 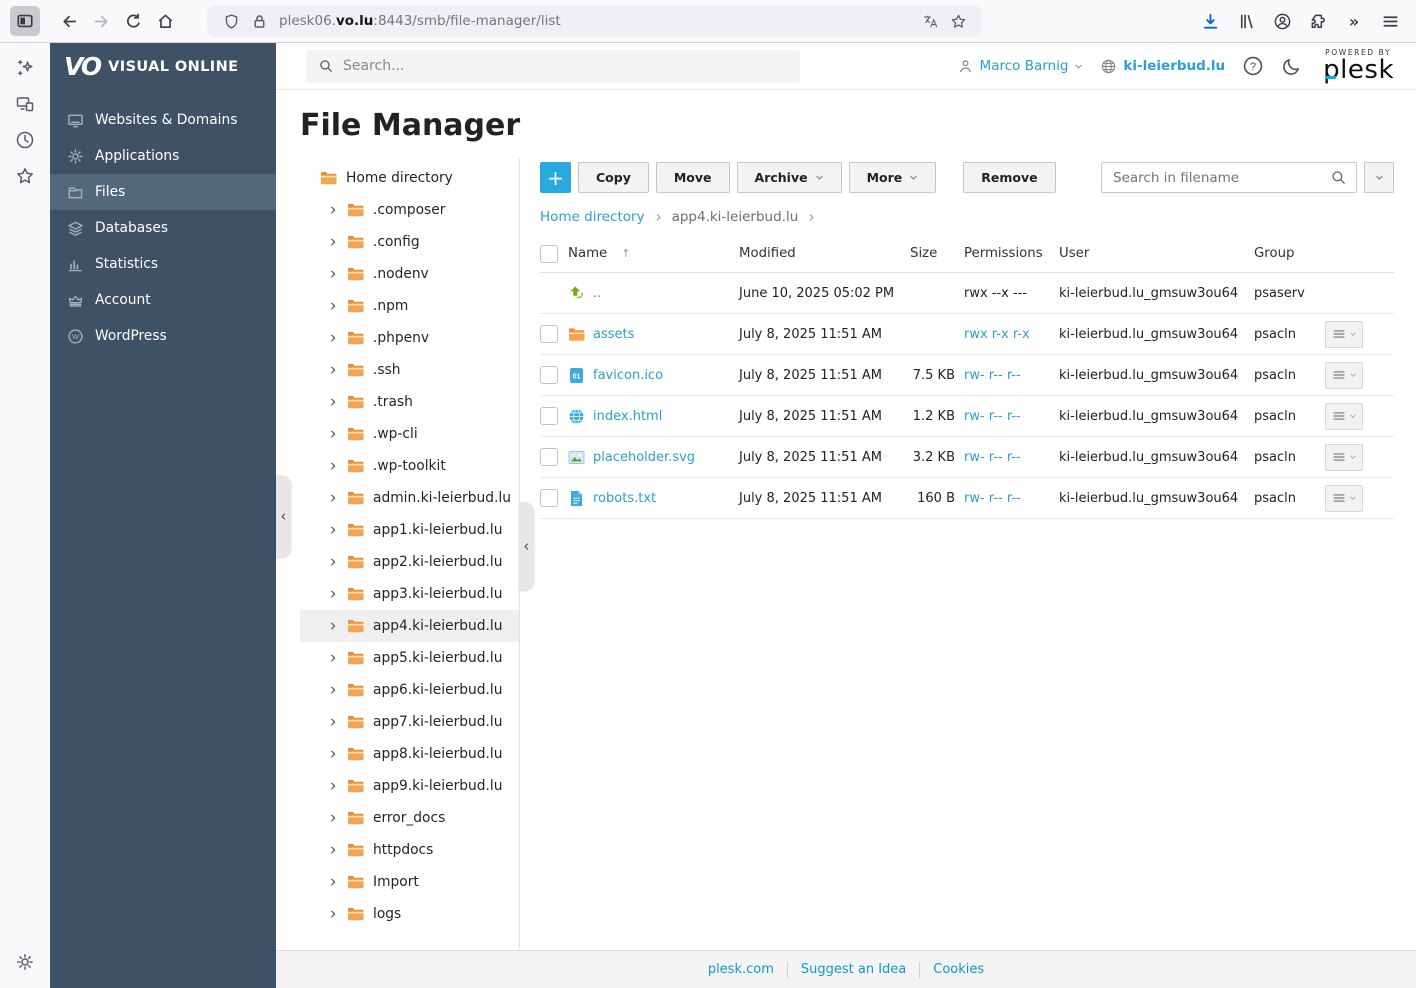 What do you see at coordinates (163, 300) in the screenshot?
I see `sidebar-item-account: Account` at bounding box center [163, 300].